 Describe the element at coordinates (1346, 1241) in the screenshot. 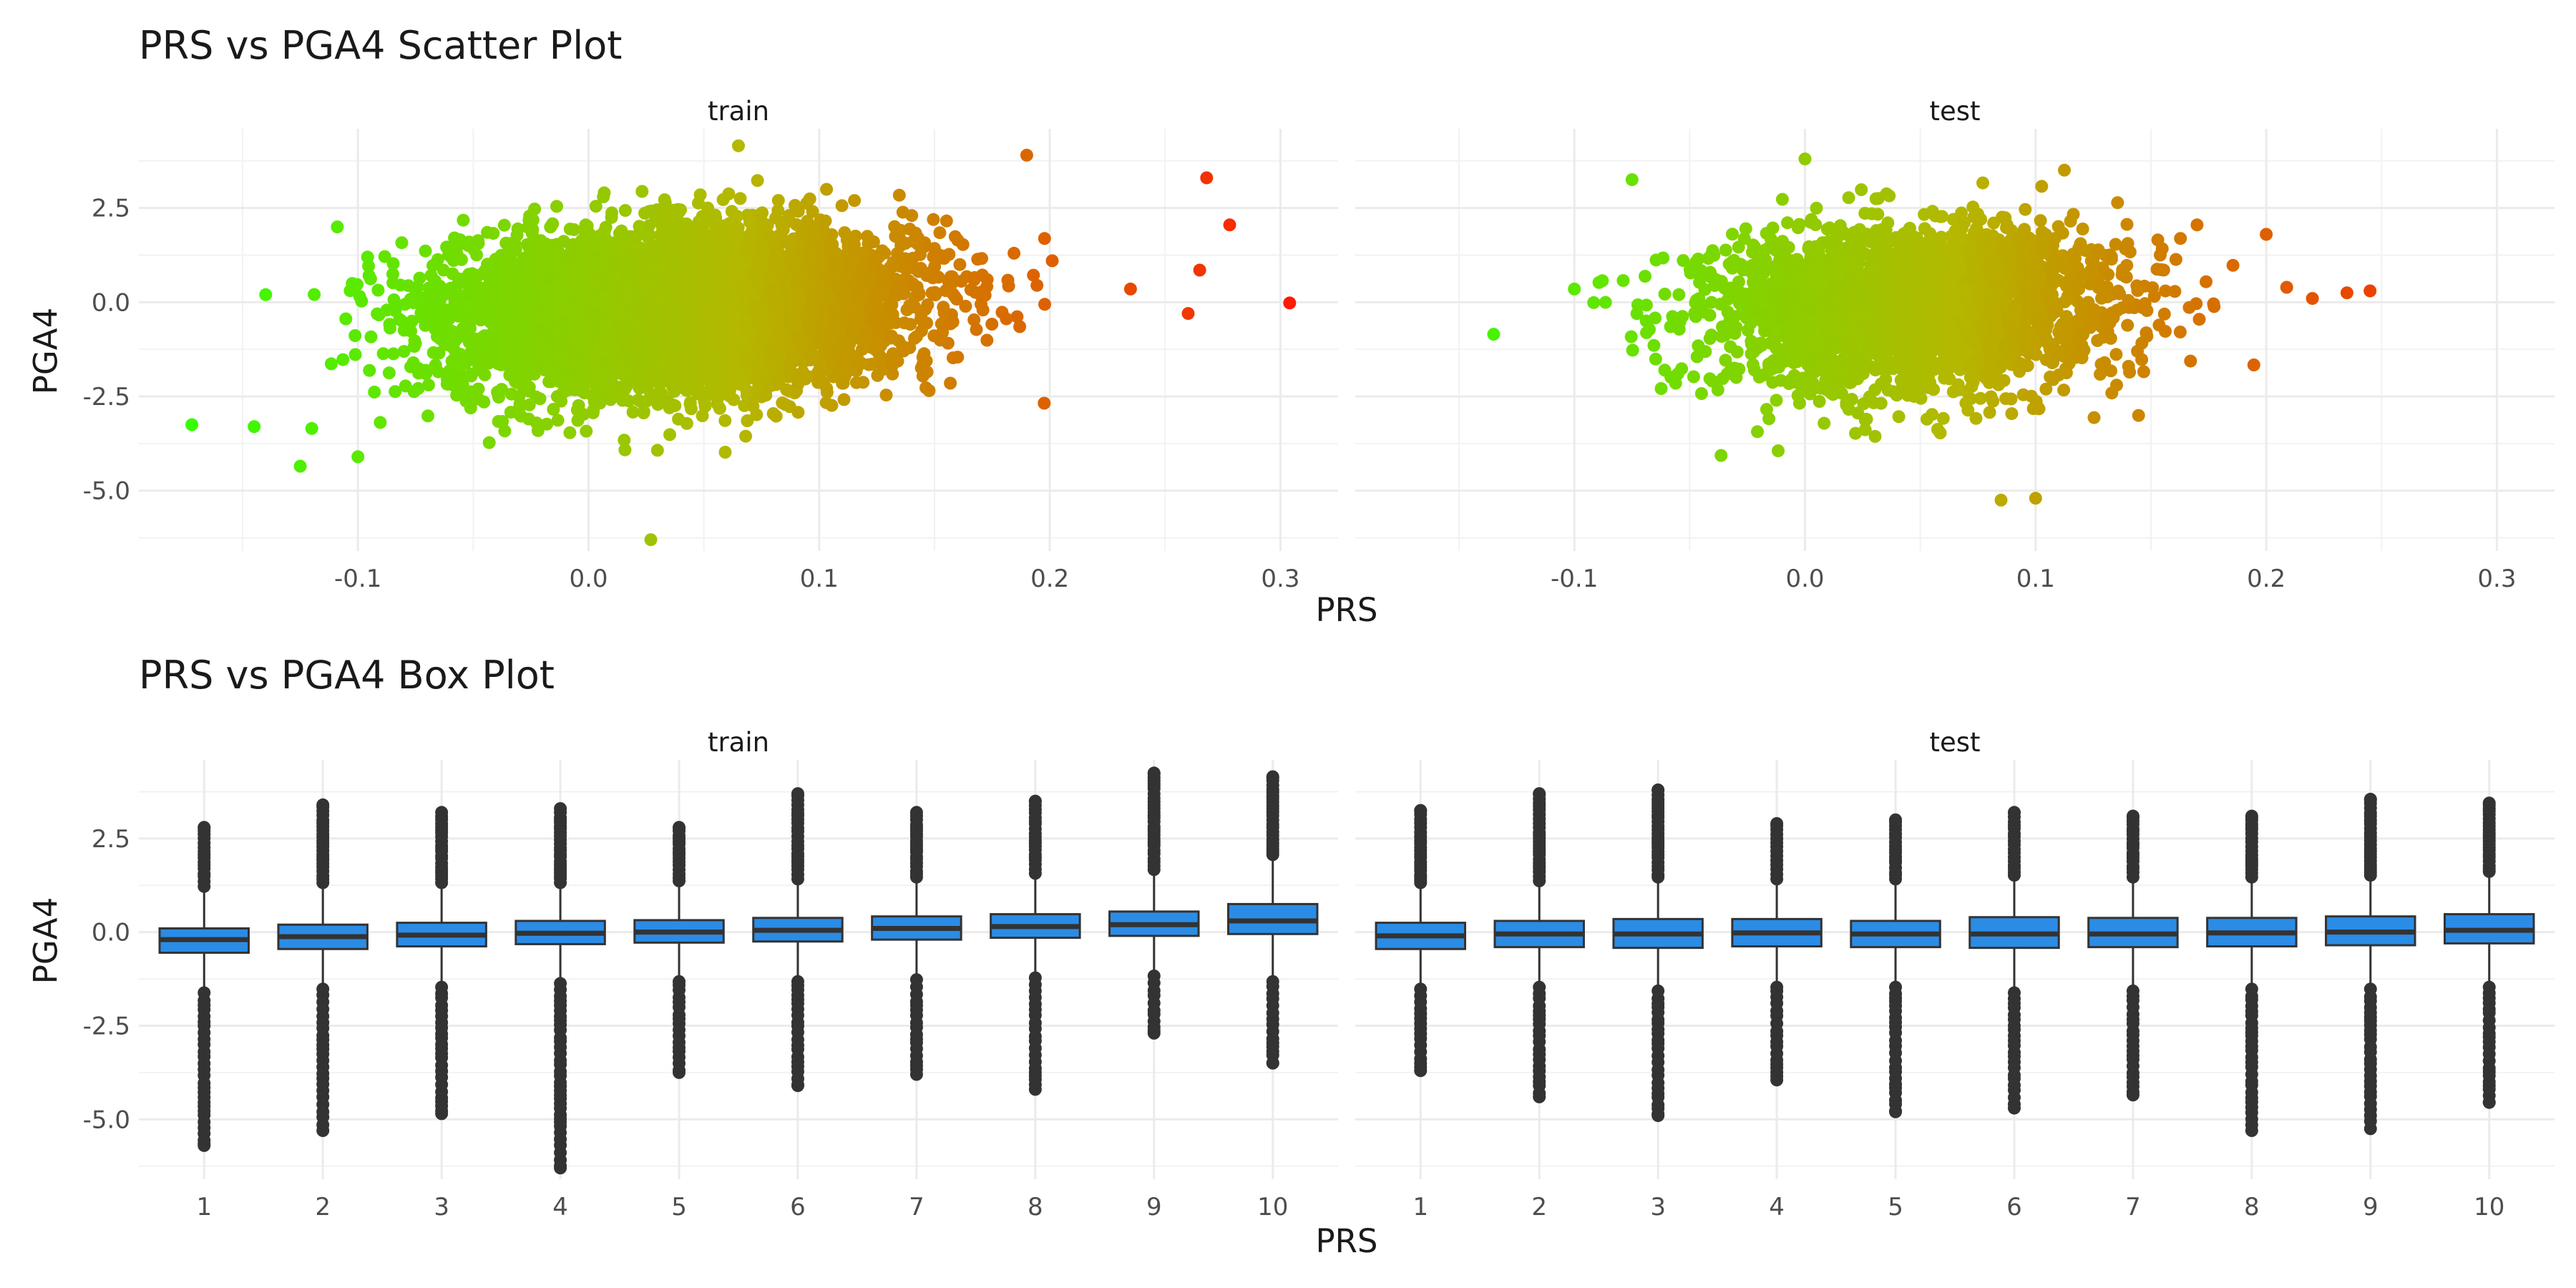

I see `box-x-axis-title: PRS` at that location.